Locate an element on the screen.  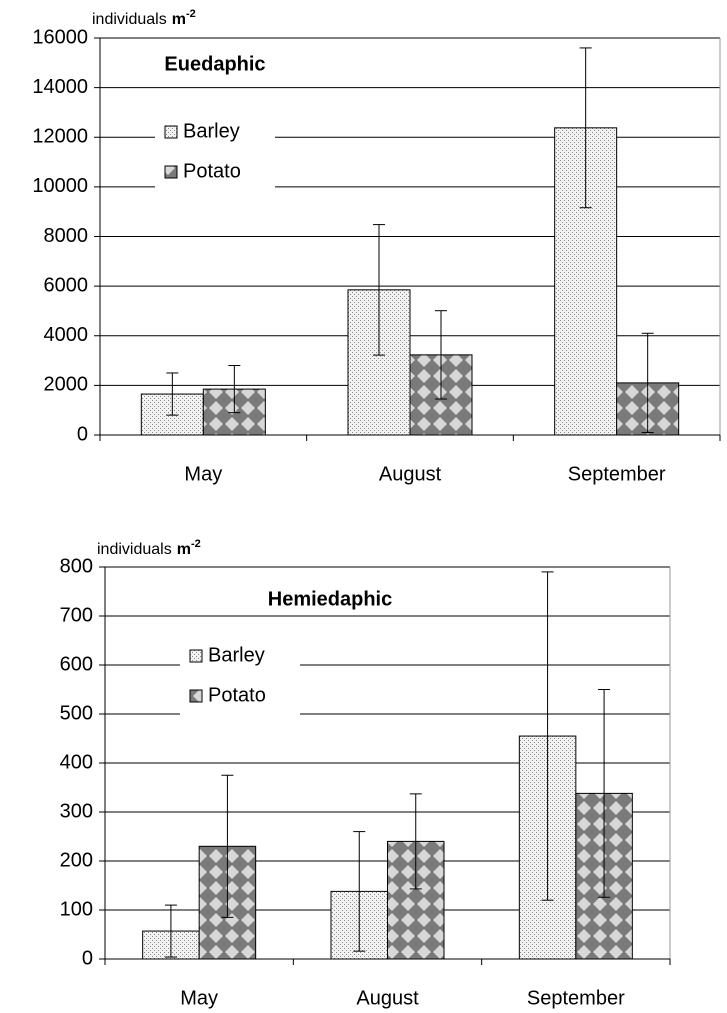
y-tick-label: 400 is located at coordinates (76, 762).